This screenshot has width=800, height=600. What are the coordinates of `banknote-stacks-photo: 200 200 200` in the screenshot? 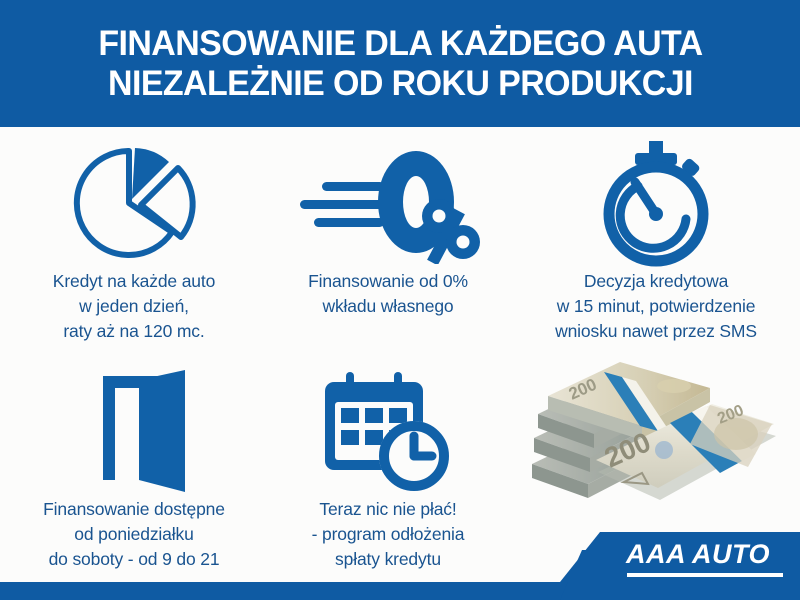 It's located at (660, 445).